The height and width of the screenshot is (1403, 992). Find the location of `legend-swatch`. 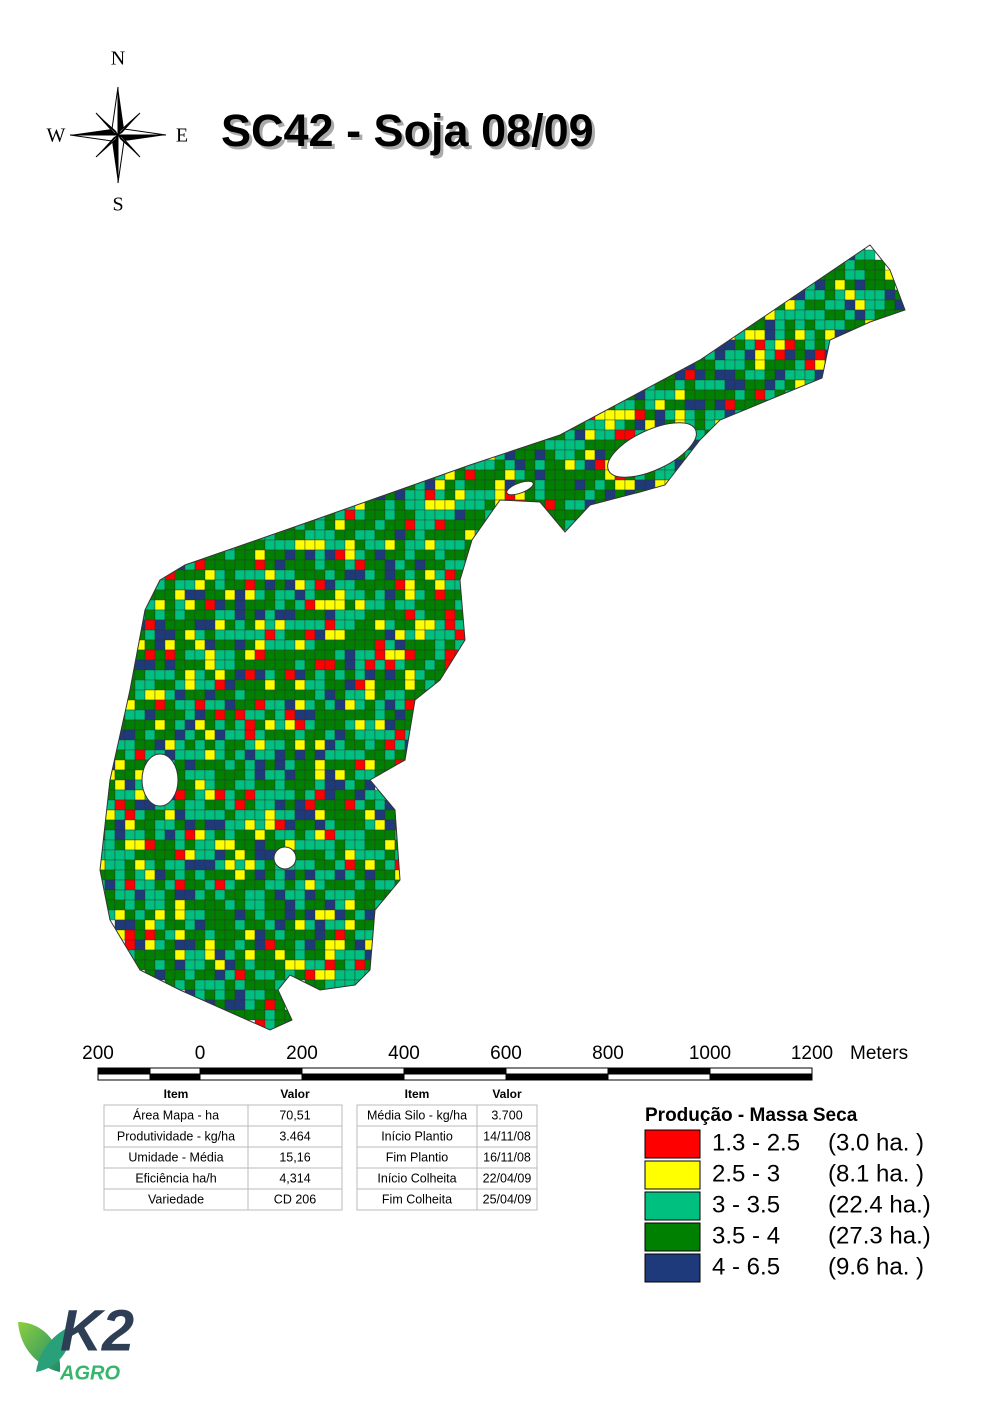

legend-swatch is located at coordinates (672, 1175).